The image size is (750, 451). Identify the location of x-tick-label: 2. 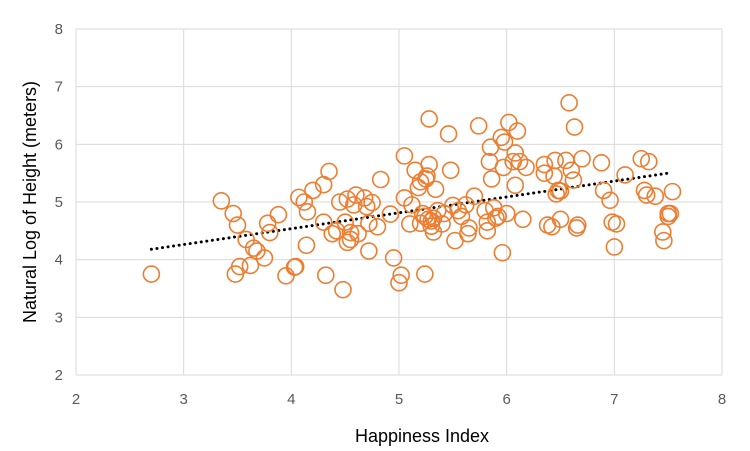
(76, 399).